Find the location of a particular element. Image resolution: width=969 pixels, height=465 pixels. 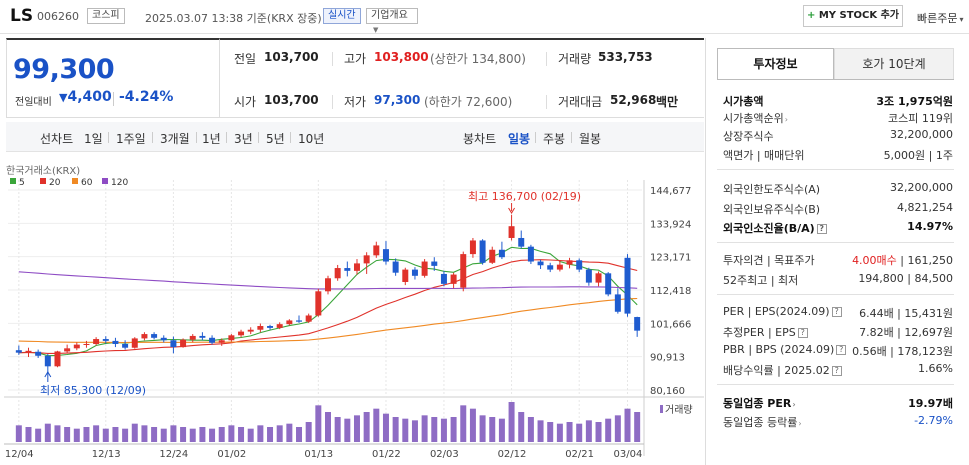

label: PBR | BPS (2024.09)? is located at coordinates (785, 349).